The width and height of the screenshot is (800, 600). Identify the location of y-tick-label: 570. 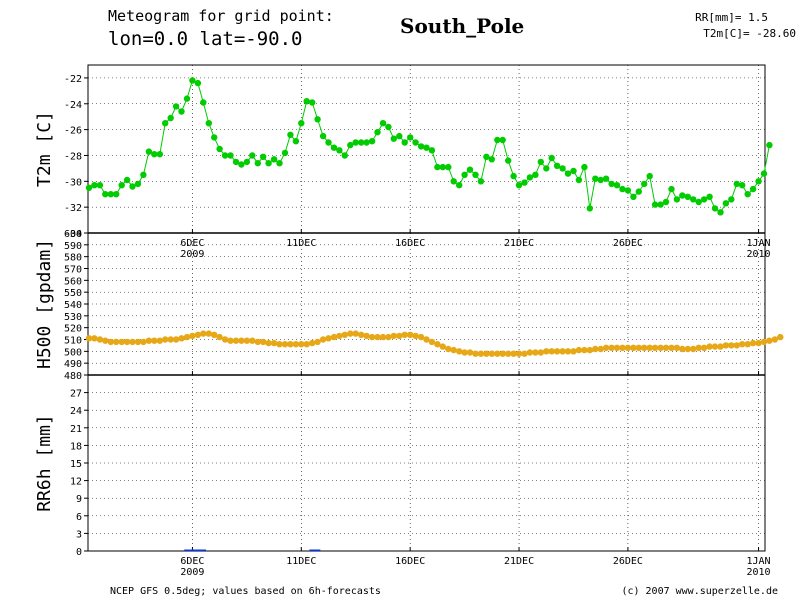
(73, 270).